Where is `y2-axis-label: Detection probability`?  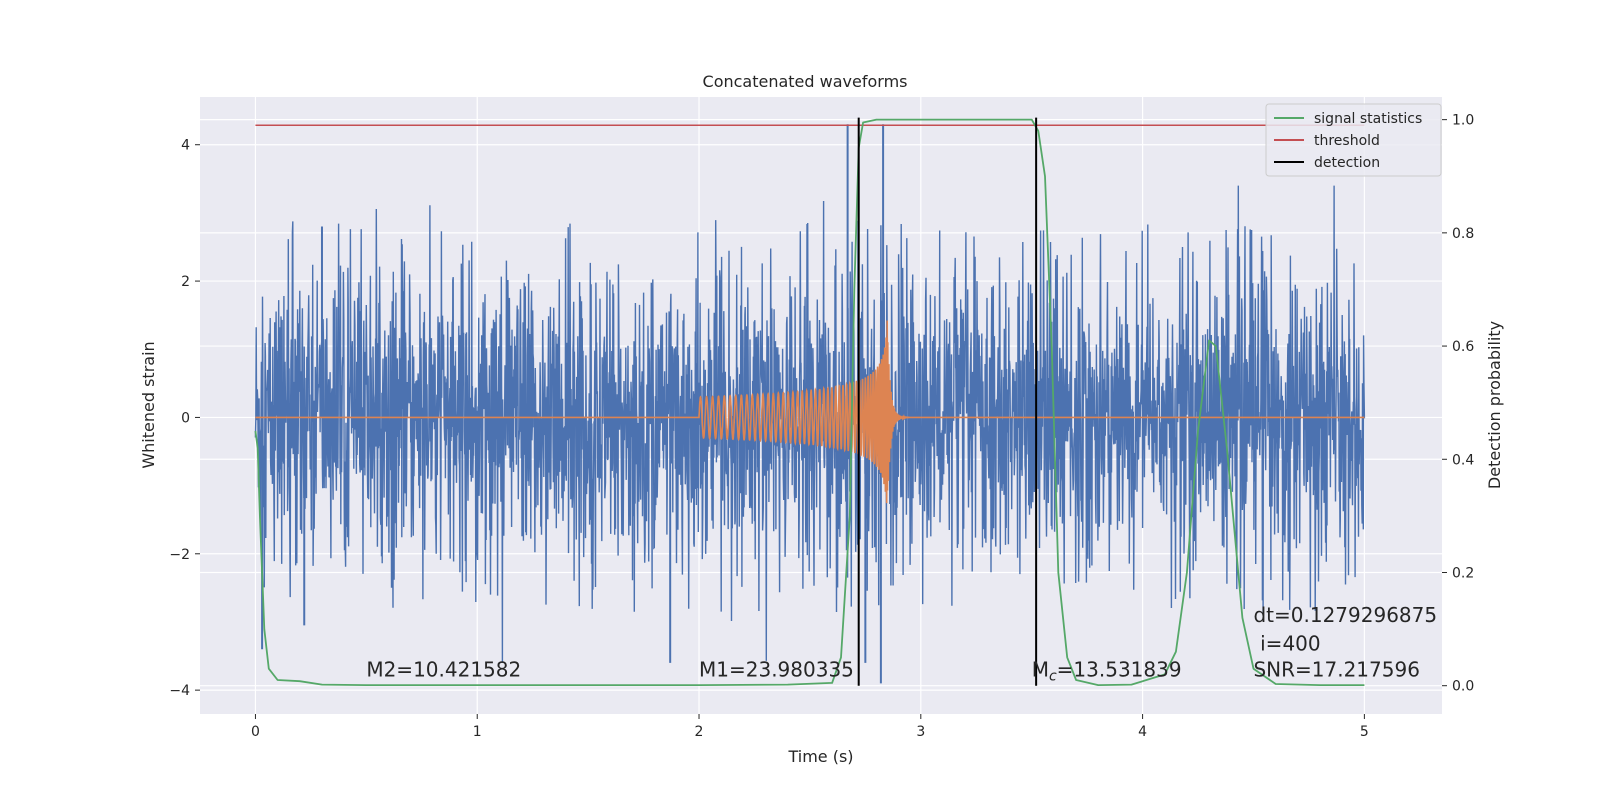
y2-axis-label: Detection probability is located at coordinates (1494, 405).